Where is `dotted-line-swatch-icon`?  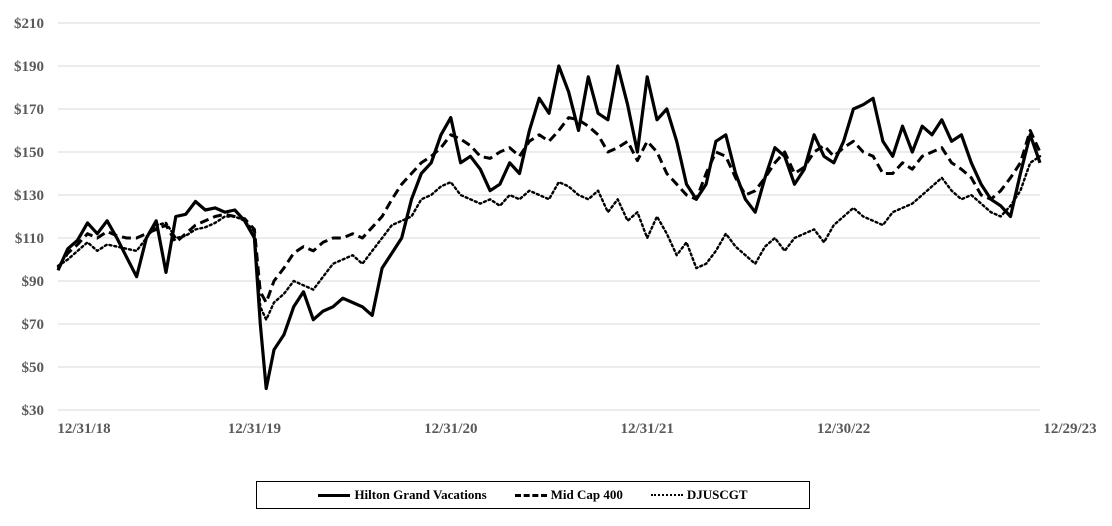
dotted-line-swatch-icon is located at coordinates (666, 495).